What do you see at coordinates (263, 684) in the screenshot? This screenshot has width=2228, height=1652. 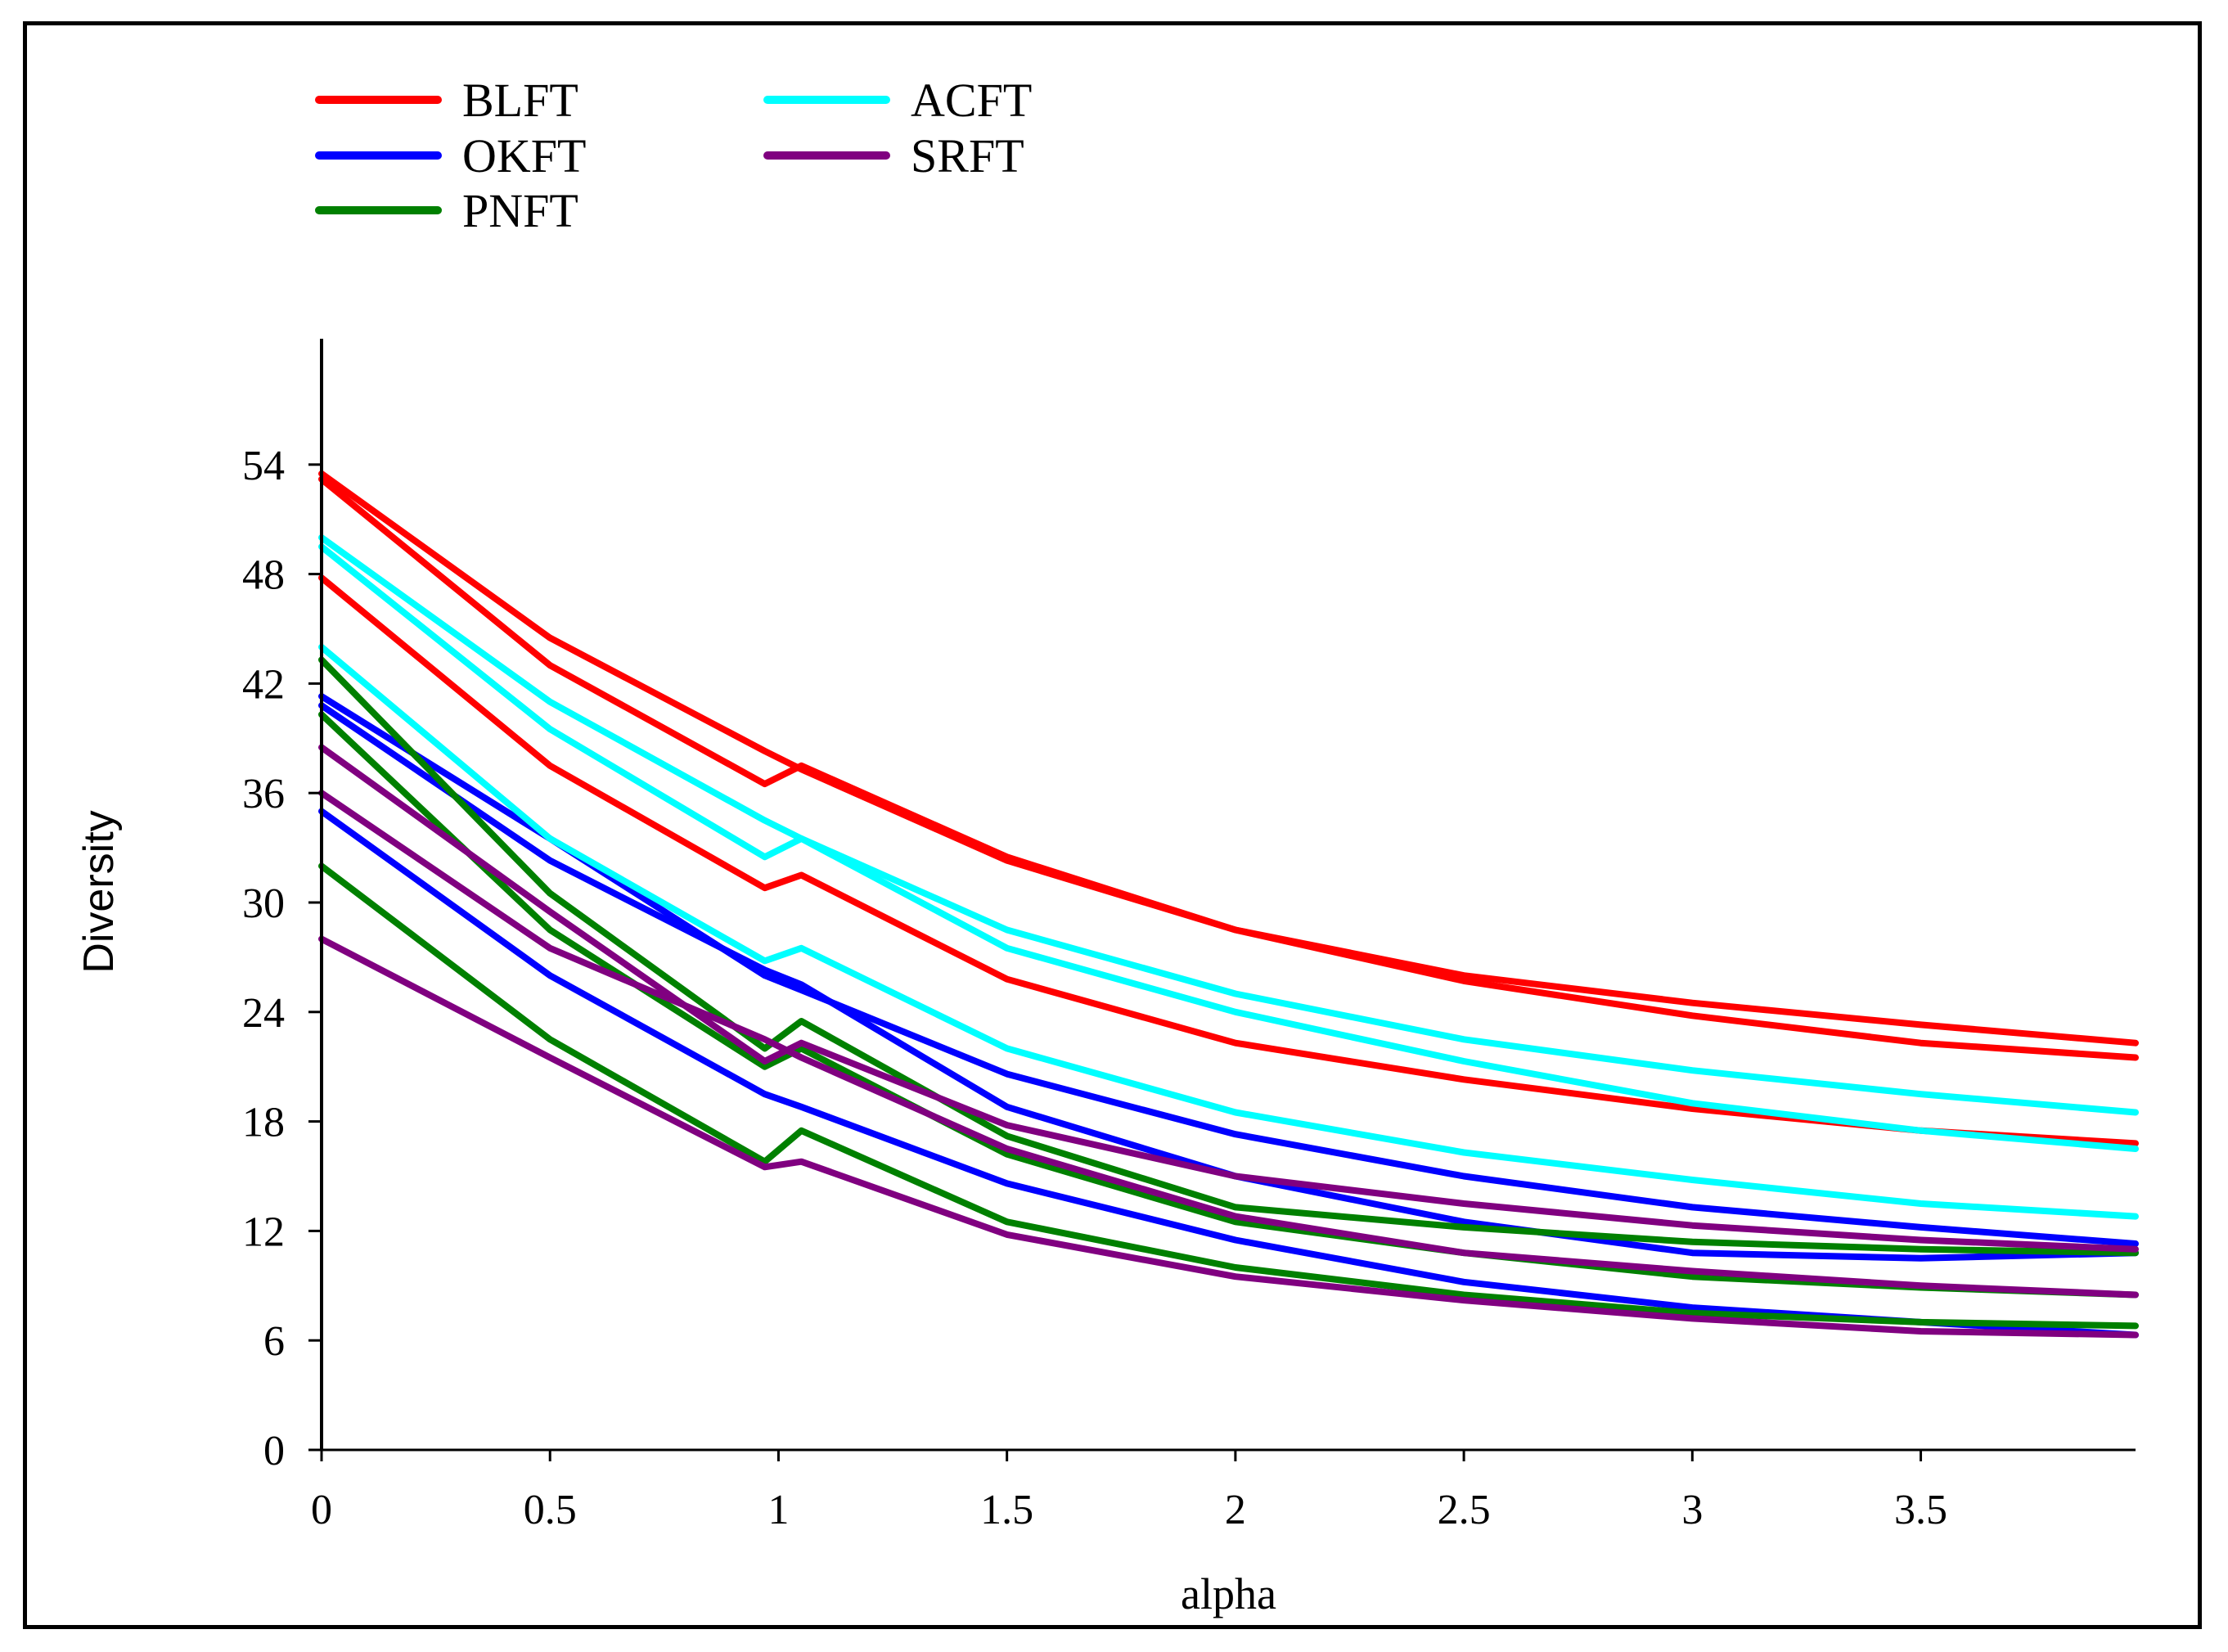 I see `y-tick-label: 42` at bounding box center [263, 684].